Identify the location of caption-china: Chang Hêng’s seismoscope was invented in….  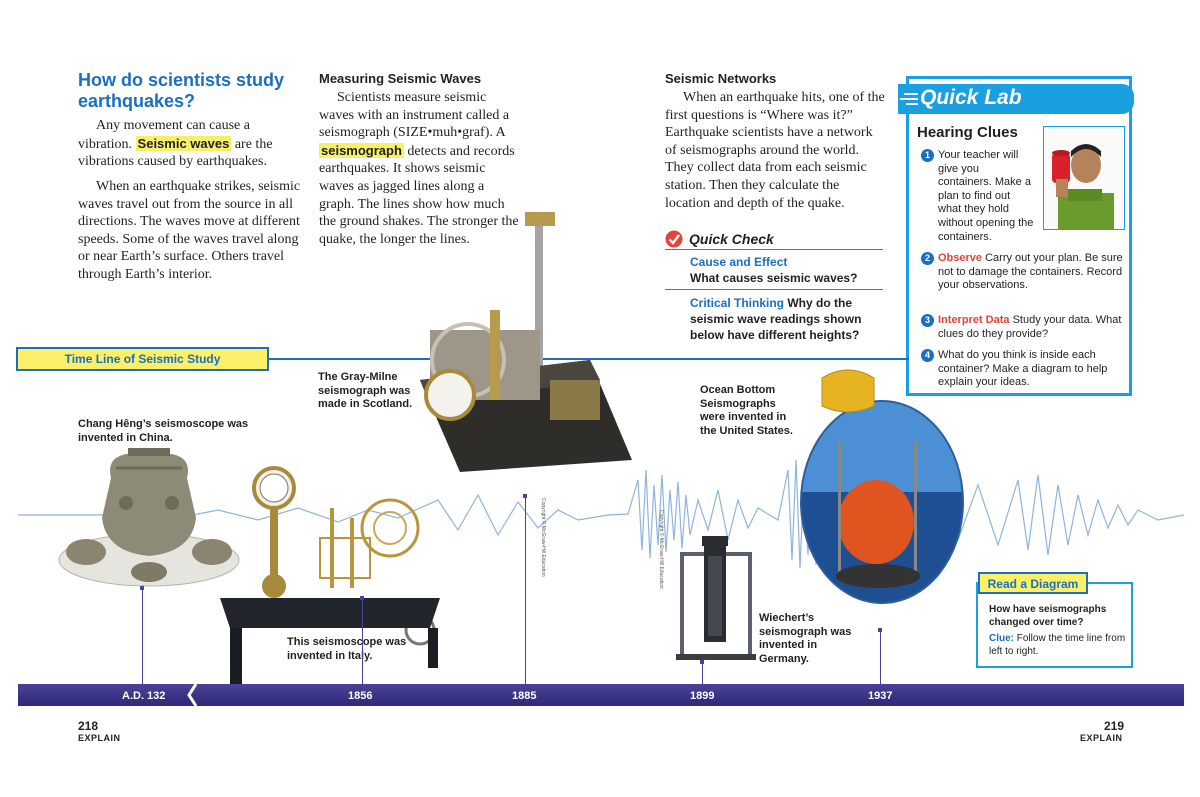
(163, 431).